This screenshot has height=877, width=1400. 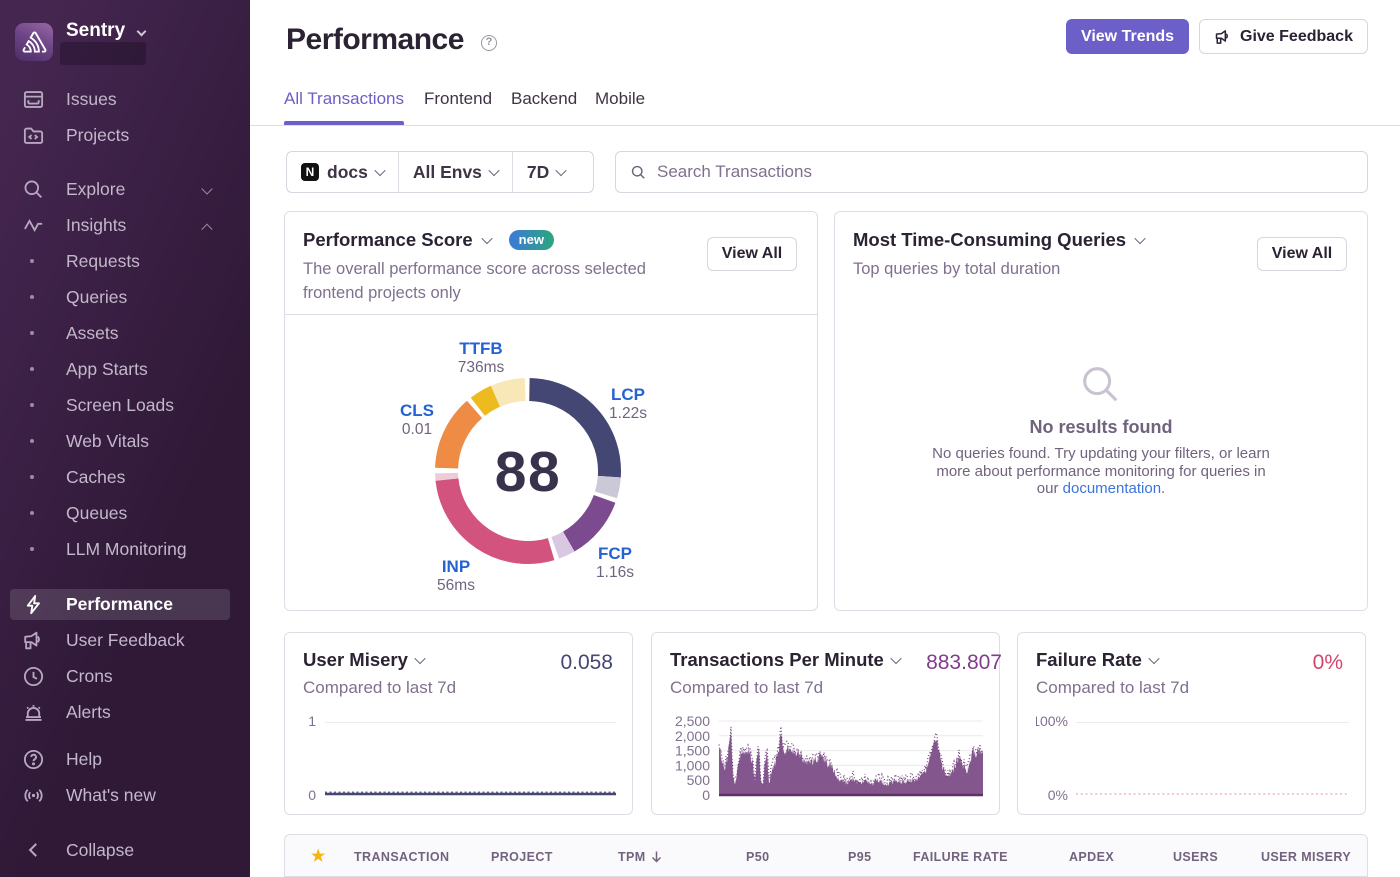 I want to click on svg-text: 1, so click(x=312, y=721).